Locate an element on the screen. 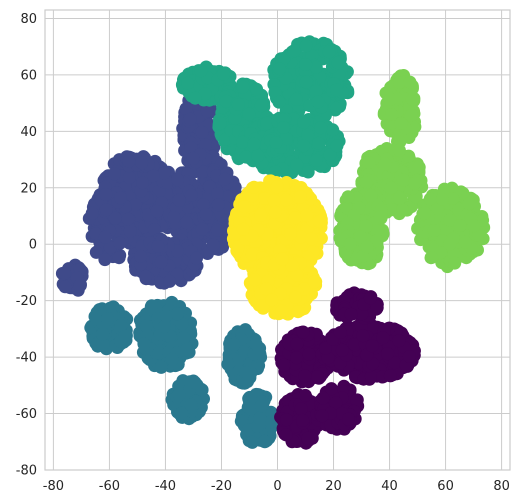  y-tick-label: -40 is located at coordinates (26, 358).